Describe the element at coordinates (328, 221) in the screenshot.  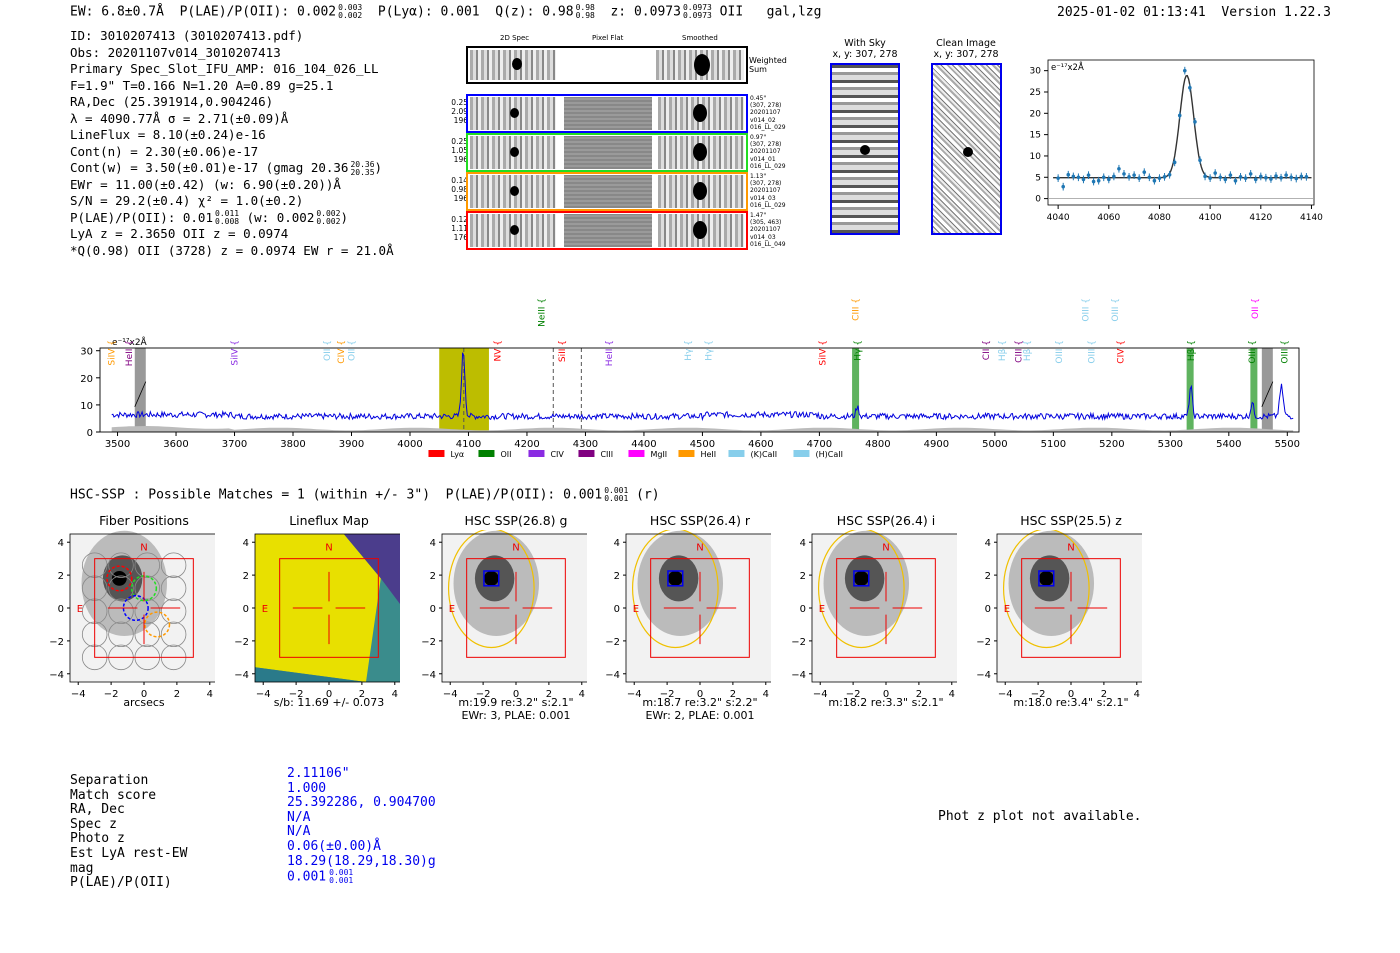
I see `info-plae-w-lo: 0.002` at that location.